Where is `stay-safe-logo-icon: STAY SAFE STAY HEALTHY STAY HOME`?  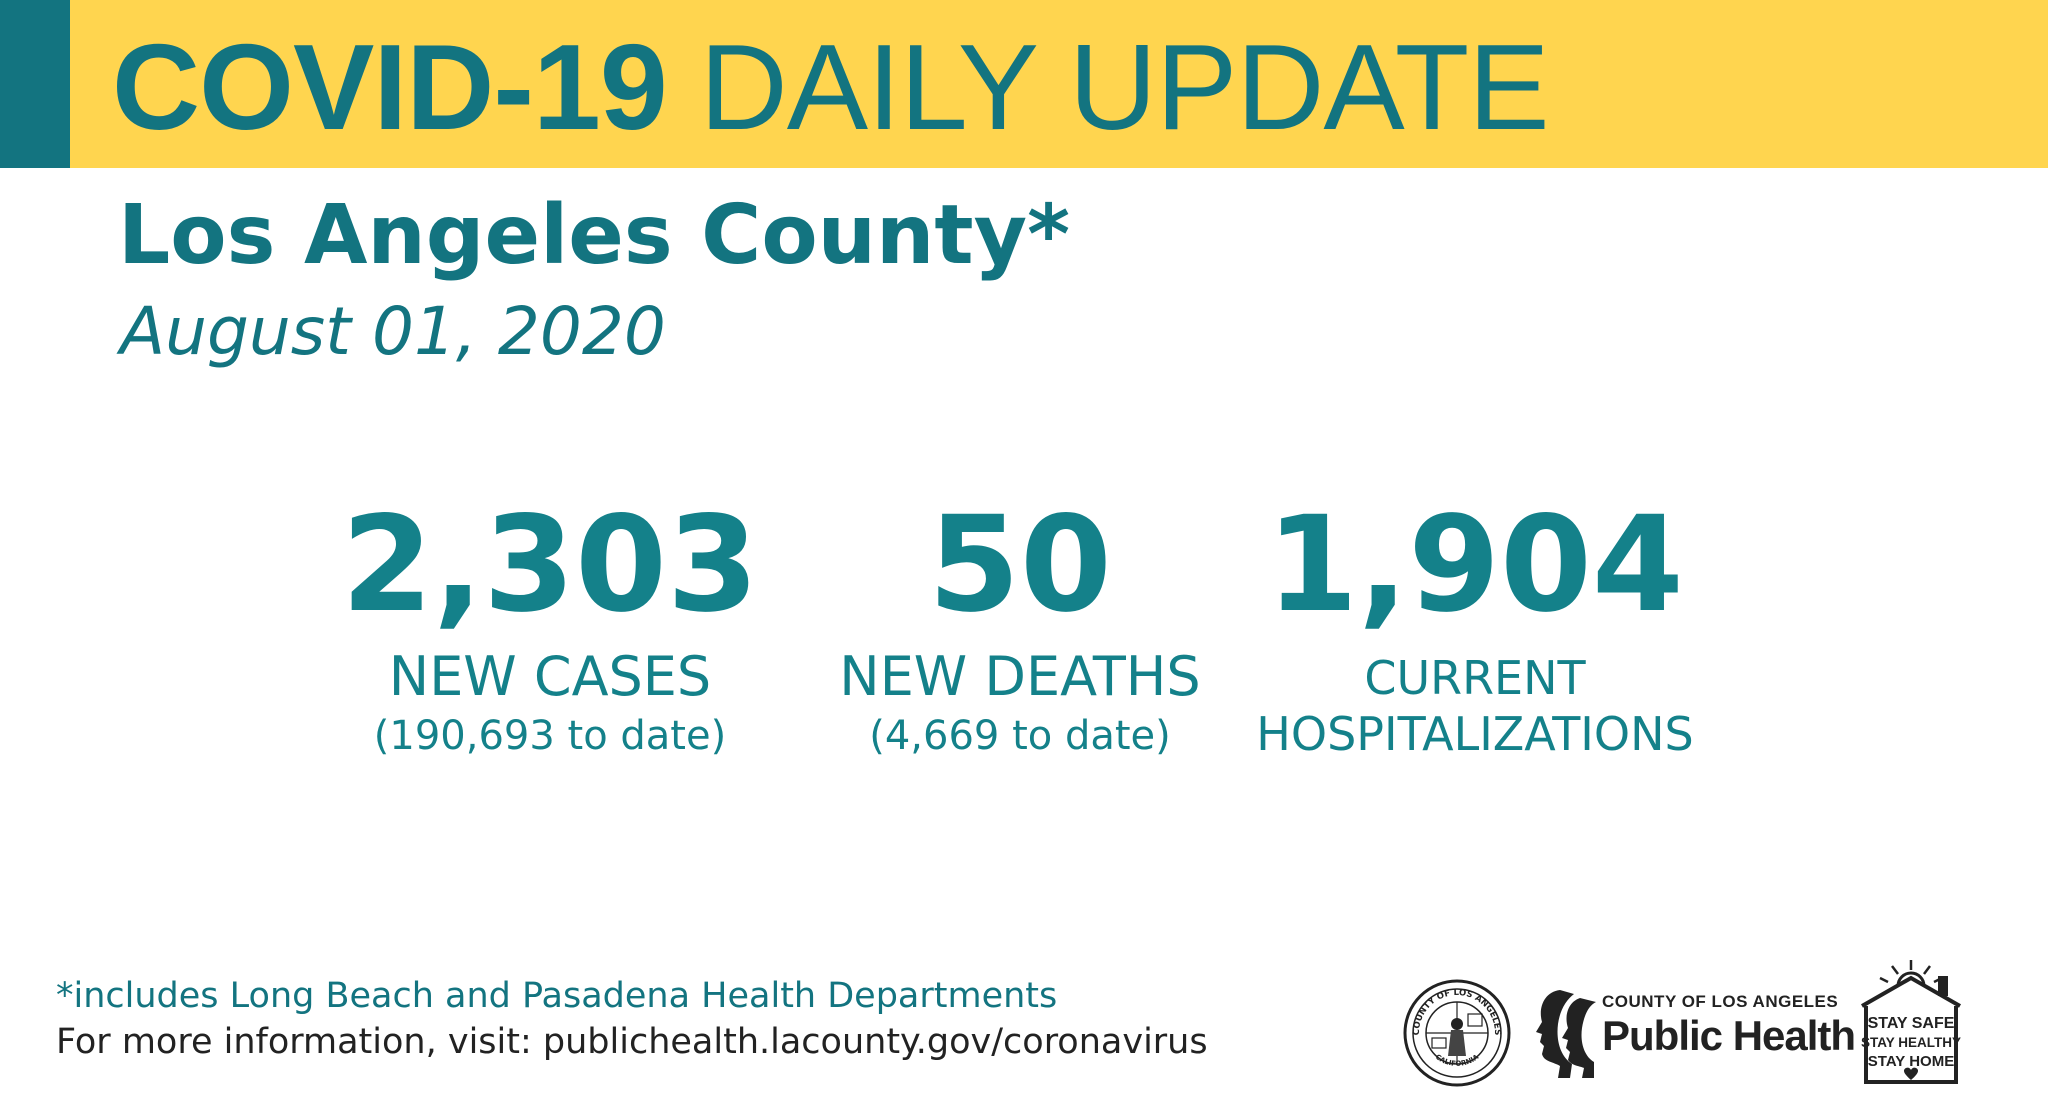 stay-safe-logo-icon: STAY SAFE STAY HEALTHY STAY HOME is located at coordinates (1911, 1023).